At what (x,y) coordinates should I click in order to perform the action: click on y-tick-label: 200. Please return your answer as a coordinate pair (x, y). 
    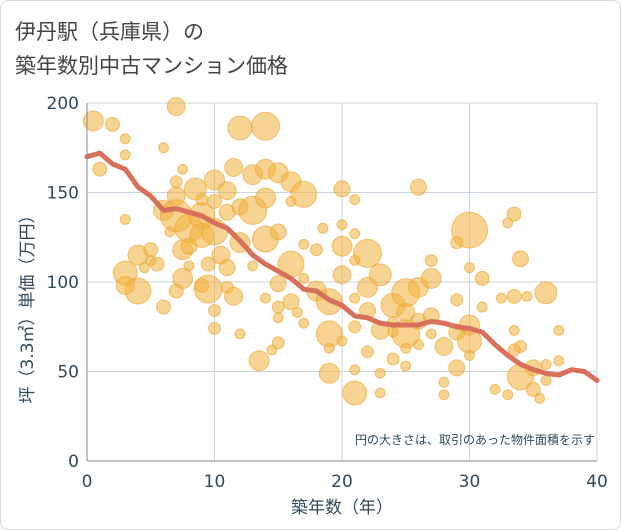
    Looking at the image, I should click on (63, 104).